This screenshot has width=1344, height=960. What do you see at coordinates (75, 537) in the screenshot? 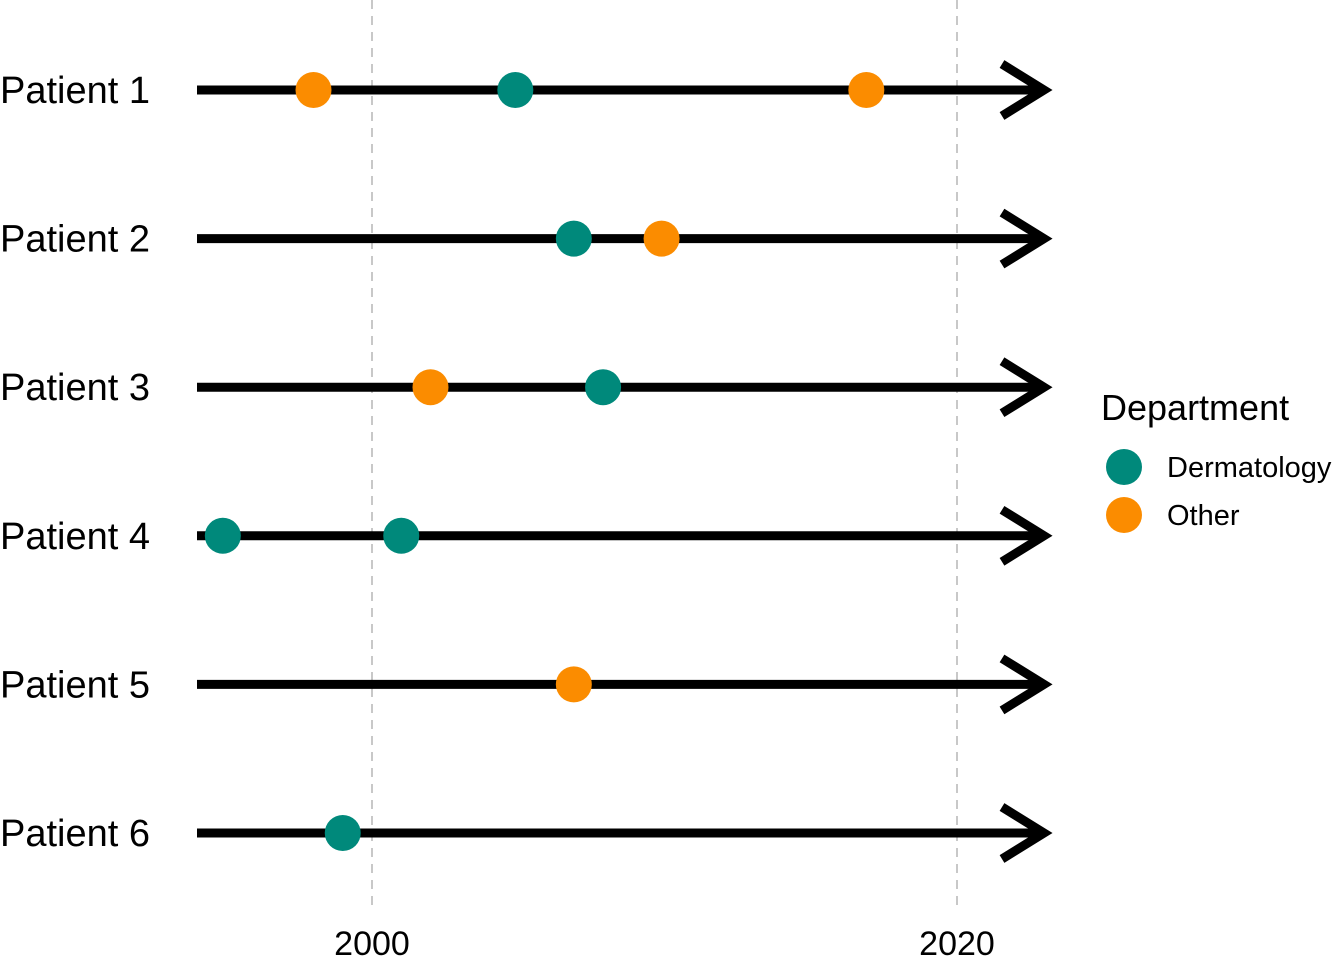
I see `patient-label-4: Patient 4` at bounding box center [75, 537].